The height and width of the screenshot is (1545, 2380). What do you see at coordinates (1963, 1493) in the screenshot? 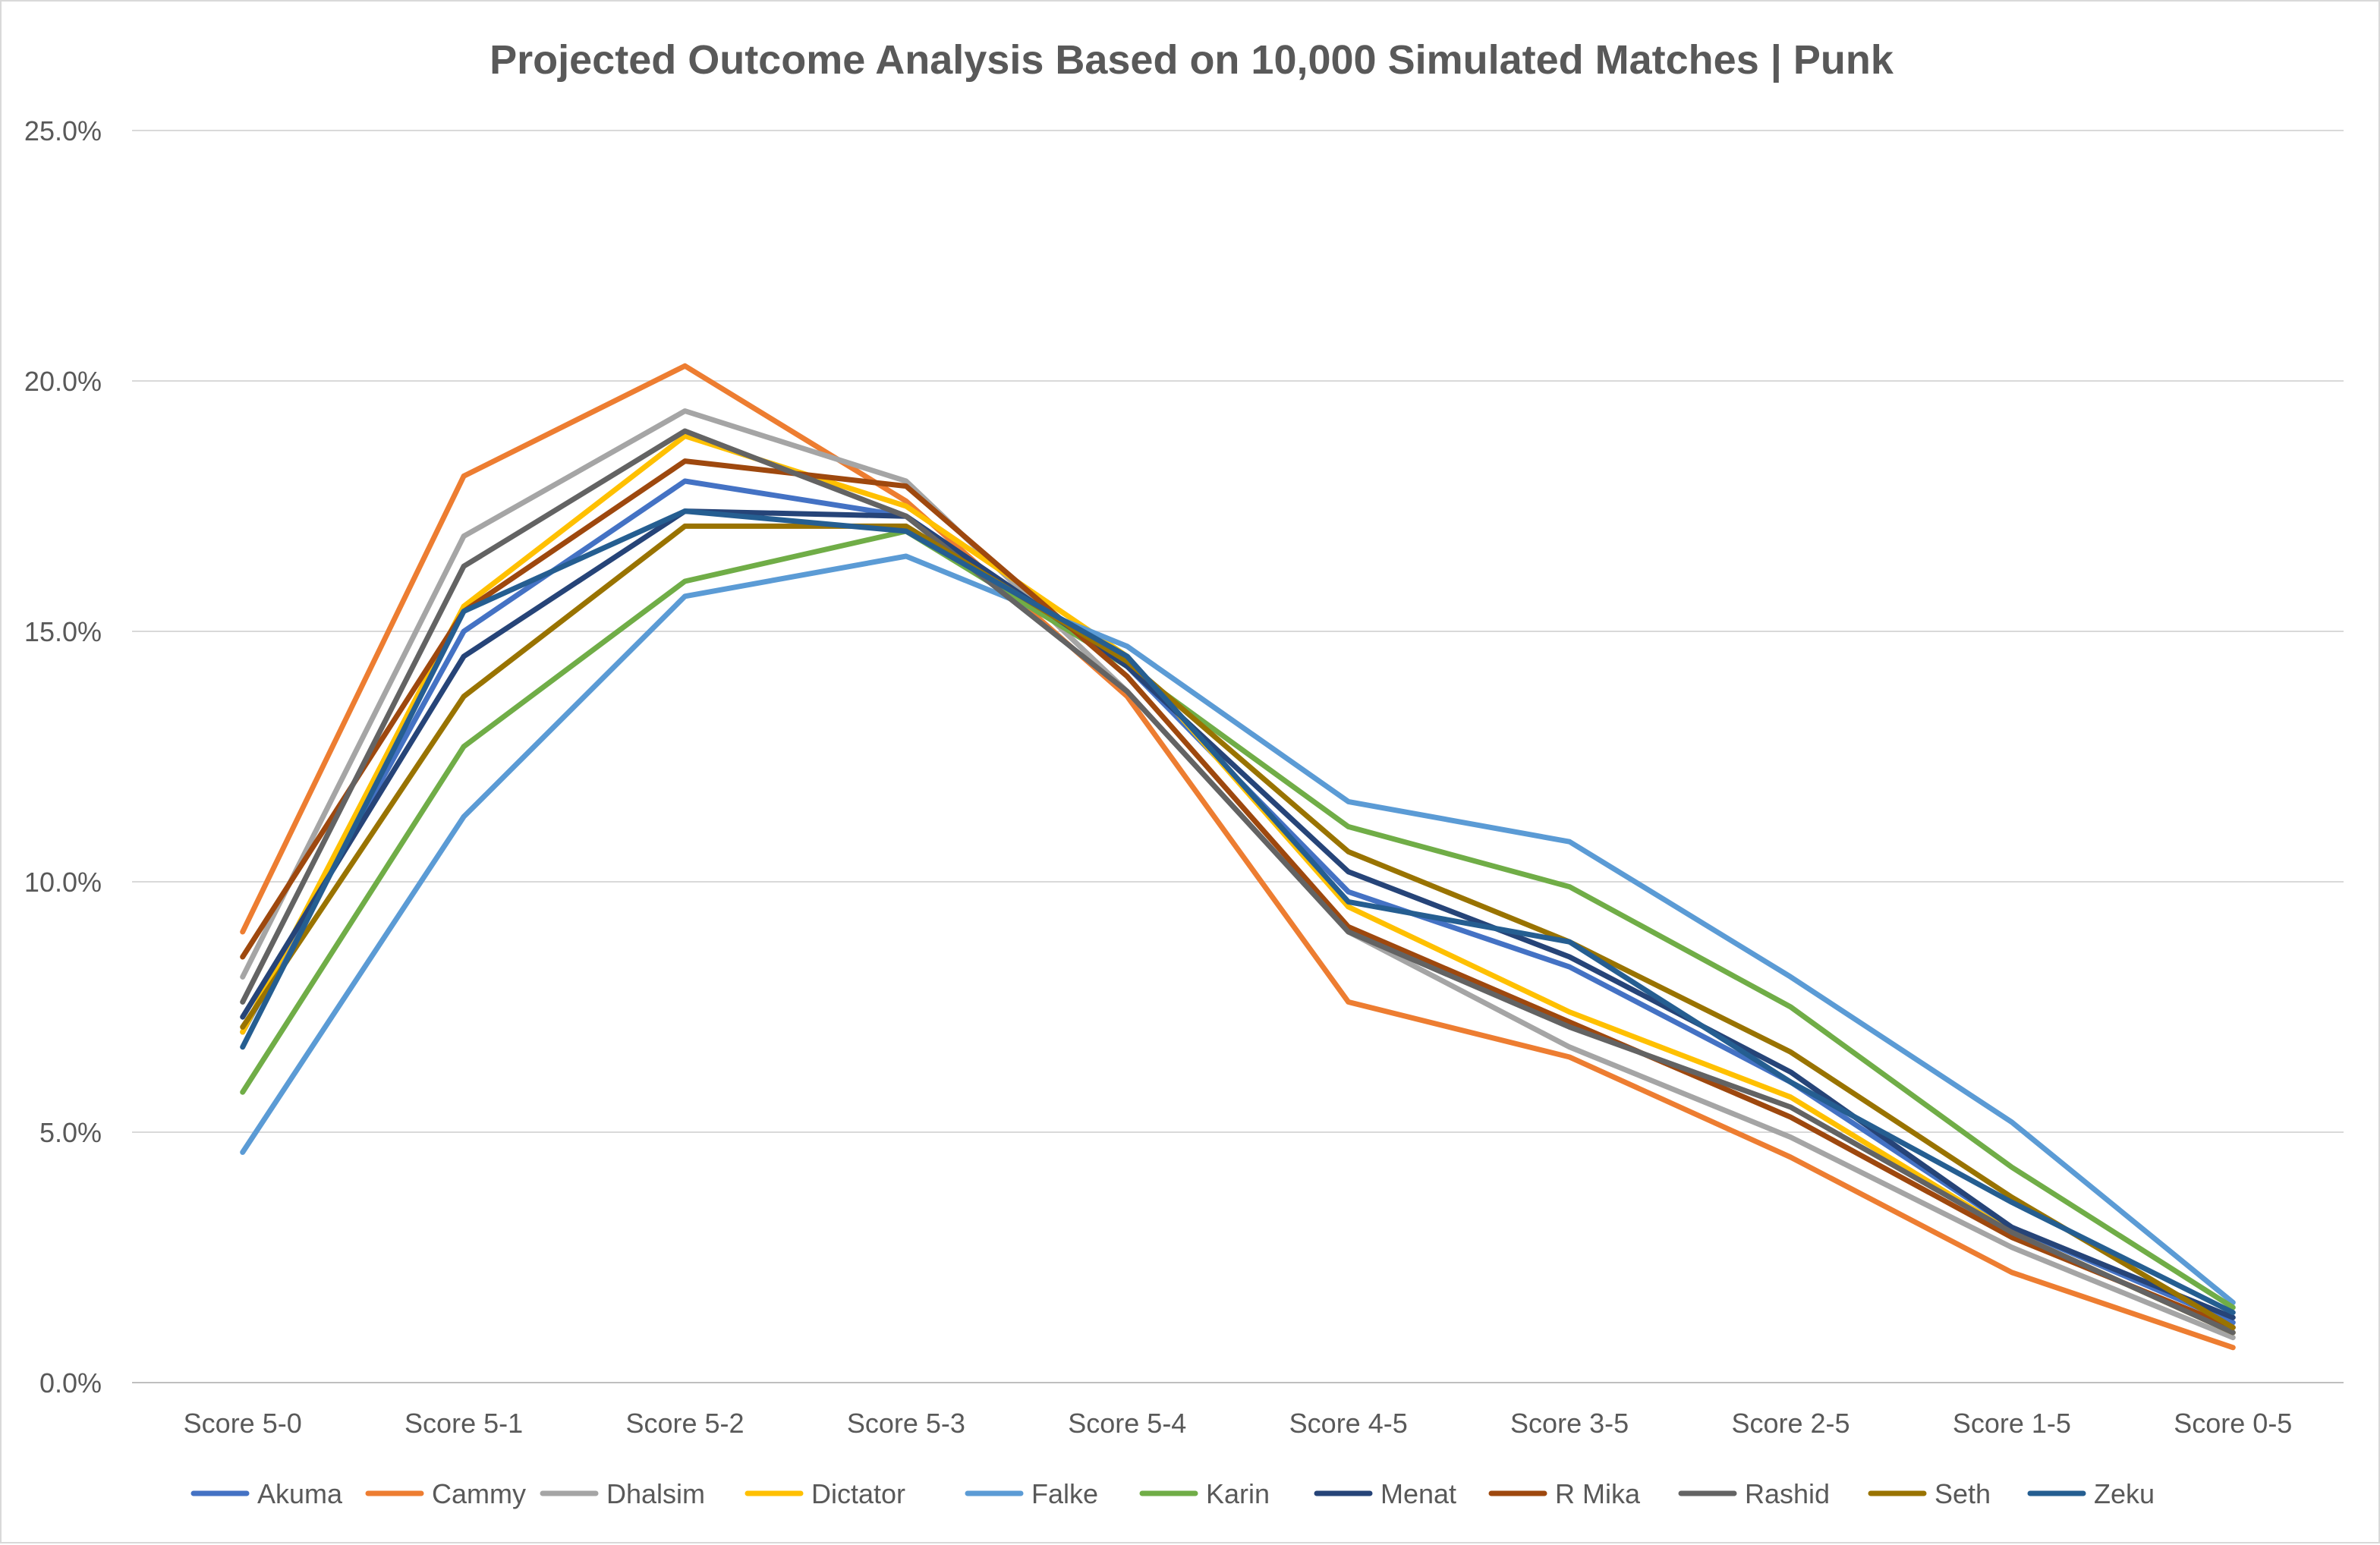
I see `legend-label: Seth` at bounding box center [1963, 1493].